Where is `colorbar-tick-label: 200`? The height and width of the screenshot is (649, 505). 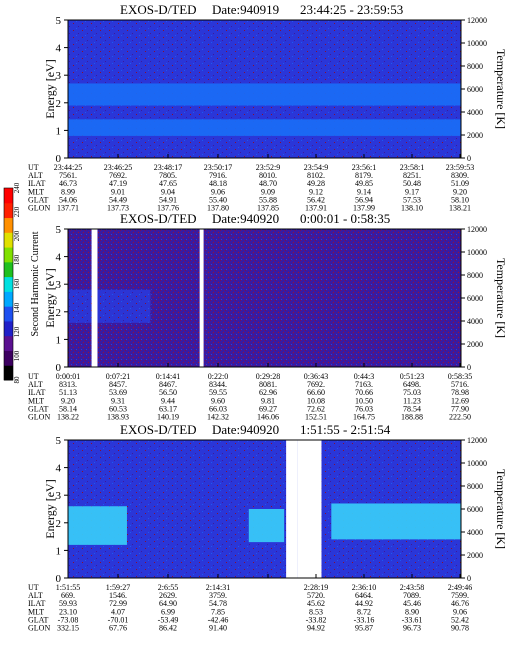 colorbar-tick-label: 200 is located at coordinates (17, 235).